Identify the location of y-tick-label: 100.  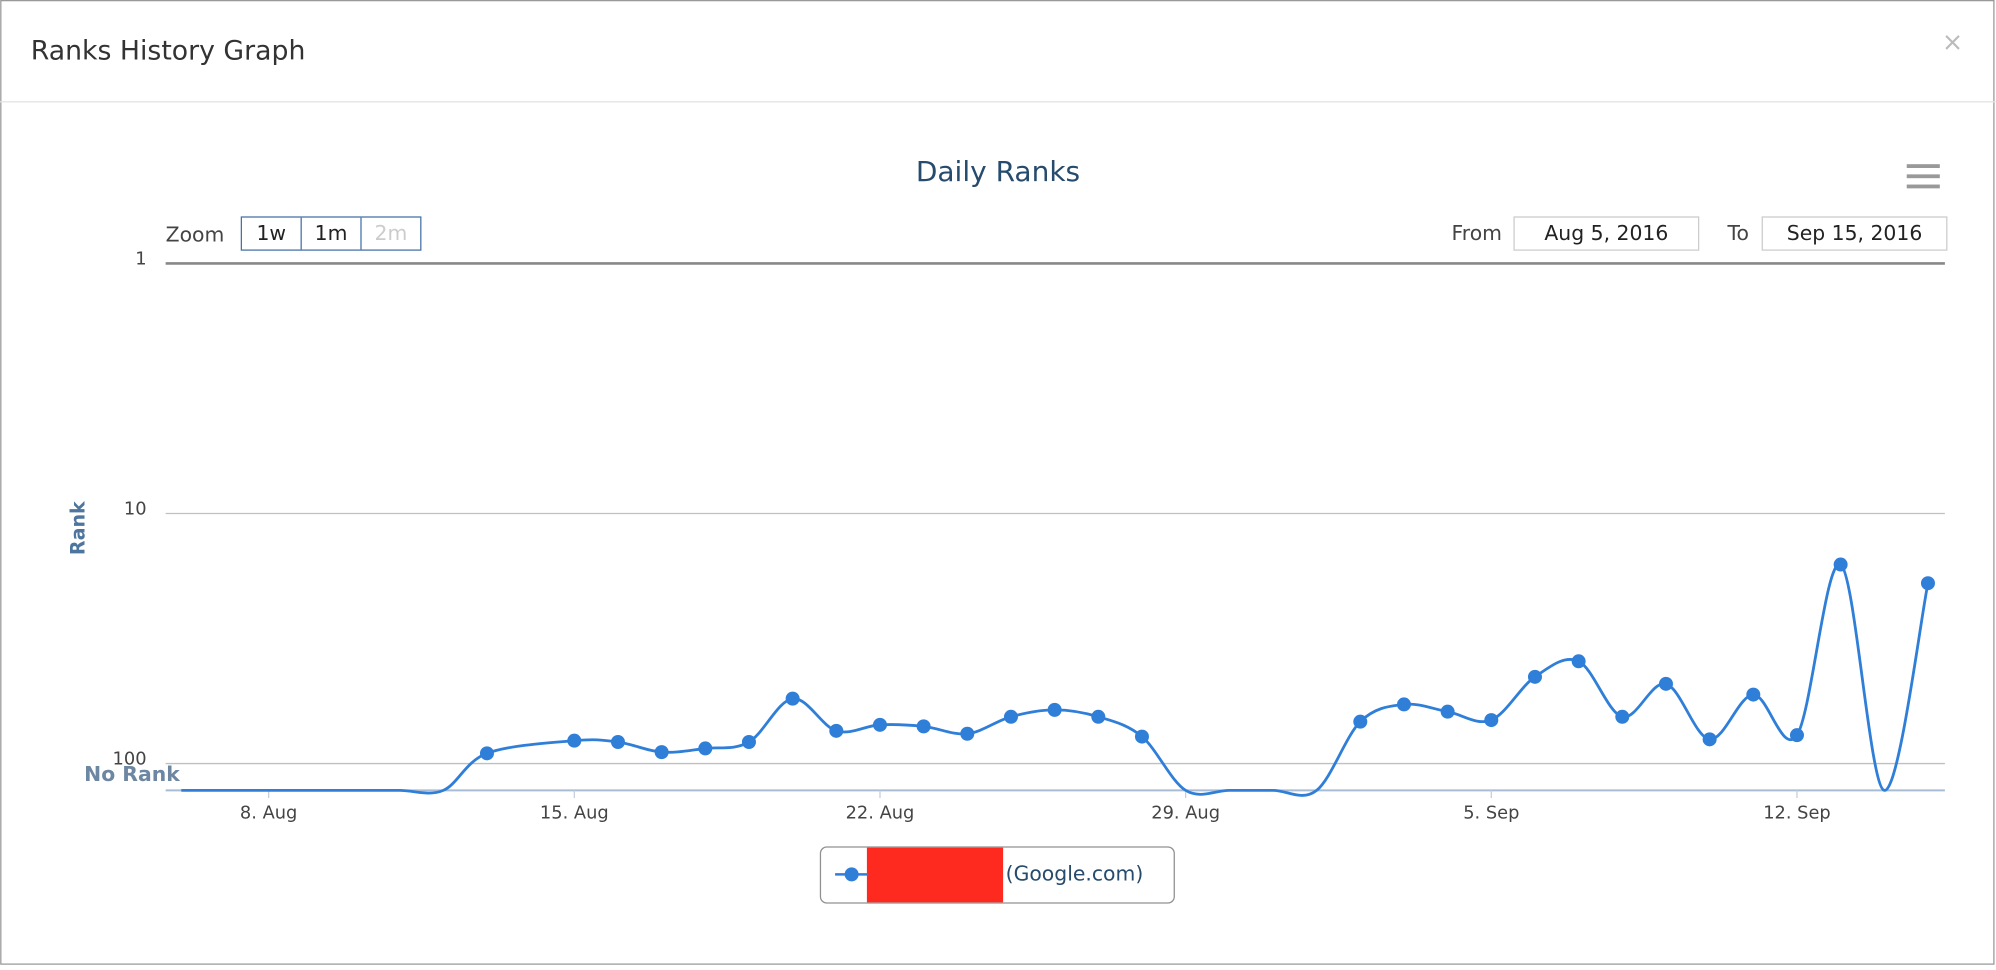
(130, 759).